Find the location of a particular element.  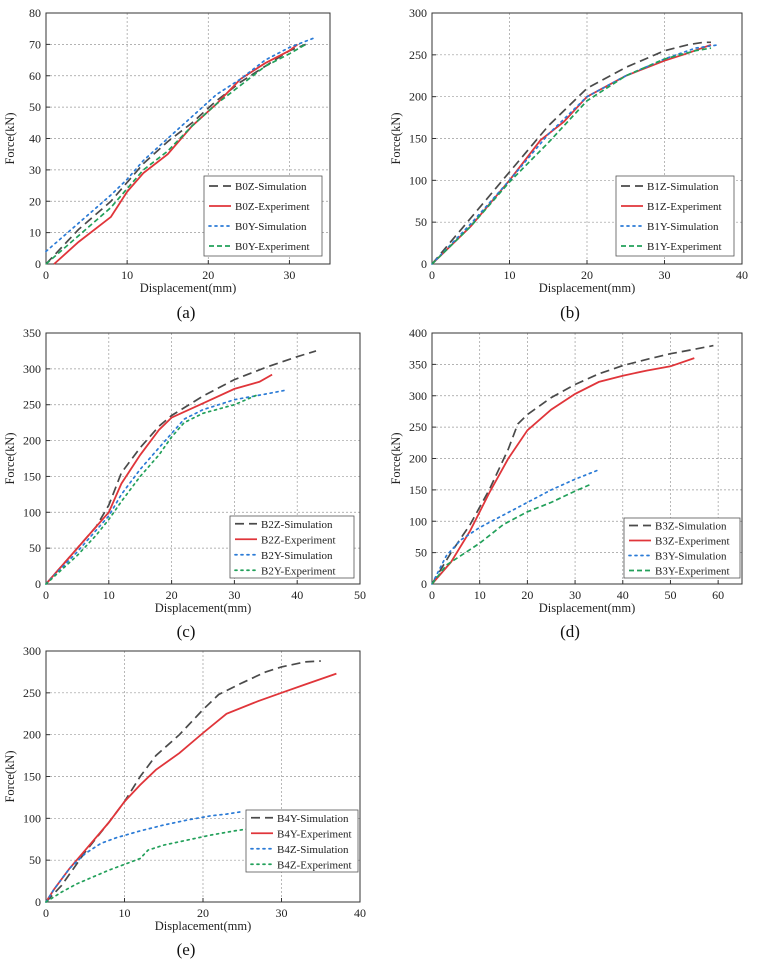

series-line-B4Z-Simulation is located at coordinates (144, 856).